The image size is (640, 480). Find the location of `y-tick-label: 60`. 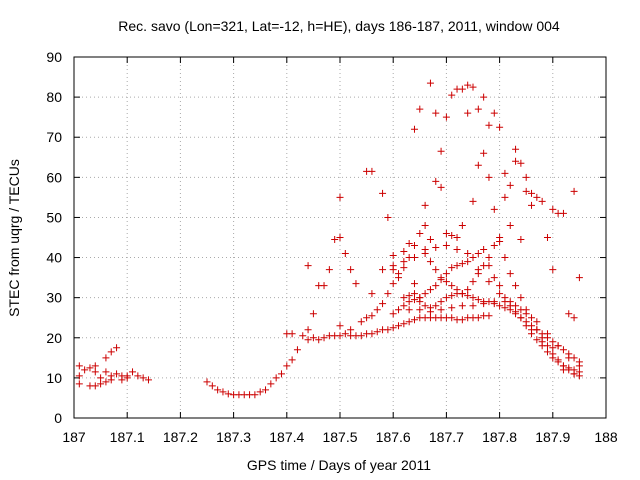

y-tick-label: 60 is located at coordinates (54, 177).